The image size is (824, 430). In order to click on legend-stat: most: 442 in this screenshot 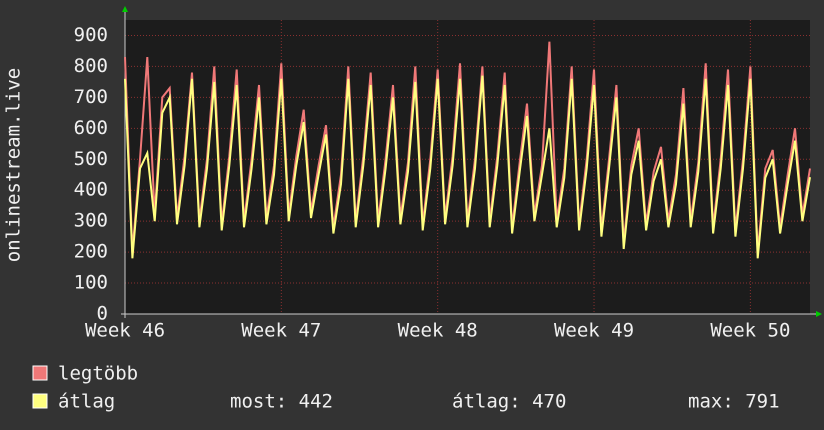, I will do `click(281, 402)`.